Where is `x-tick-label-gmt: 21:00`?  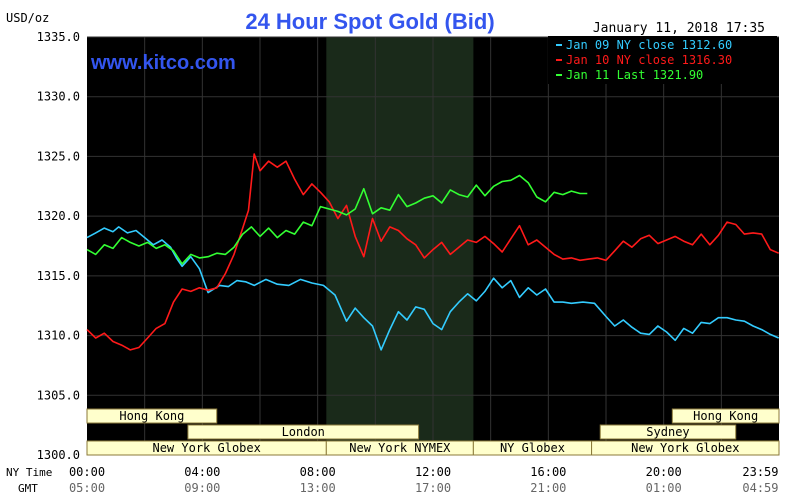 x-tick-label-gmt: 21:00 is located at coordinates (548, 488).